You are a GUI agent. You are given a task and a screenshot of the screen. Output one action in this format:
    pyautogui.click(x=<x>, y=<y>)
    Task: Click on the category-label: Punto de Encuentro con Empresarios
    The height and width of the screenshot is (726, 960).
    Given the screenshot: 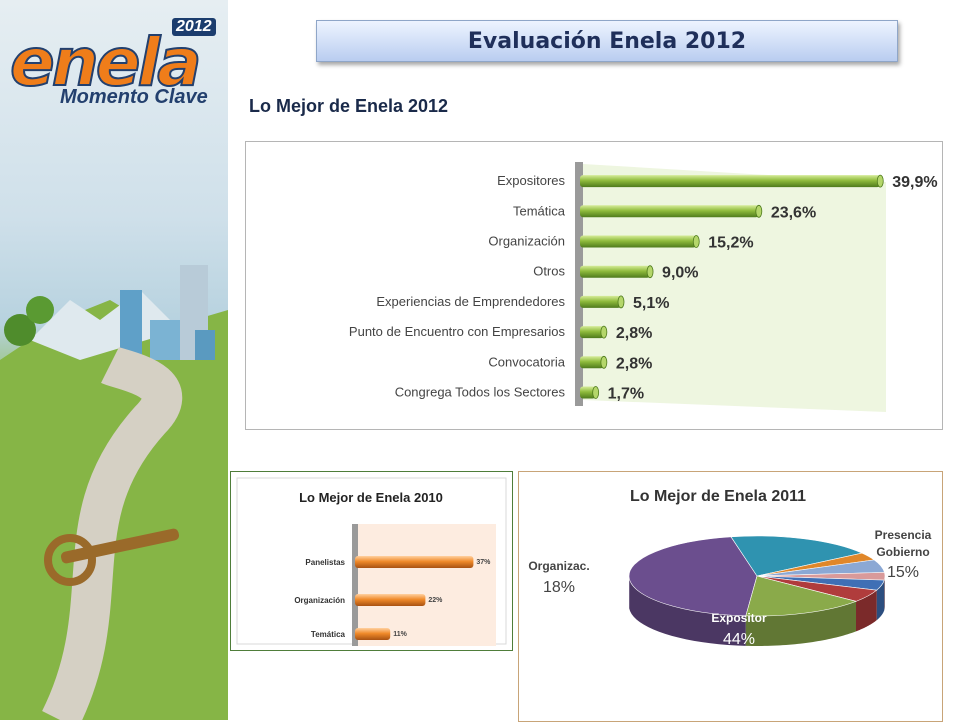 What is the action you would take?
    pyautogui.click(x=457, y=331)
    